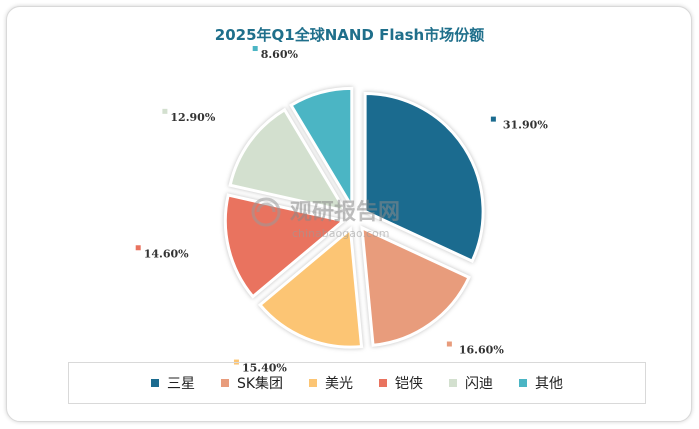  I want to click on data-label: 16.60%, so click(481, 350).